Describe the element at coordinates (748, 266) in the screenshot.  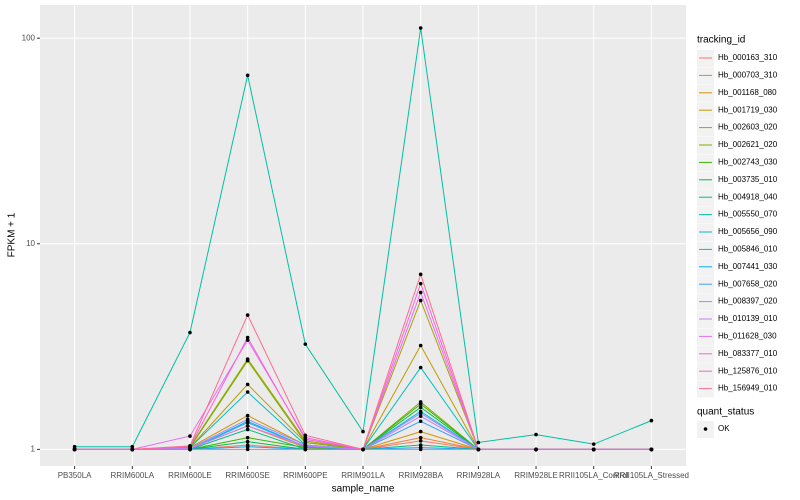
I see `legend-label: Hb_007441_030` at that location.